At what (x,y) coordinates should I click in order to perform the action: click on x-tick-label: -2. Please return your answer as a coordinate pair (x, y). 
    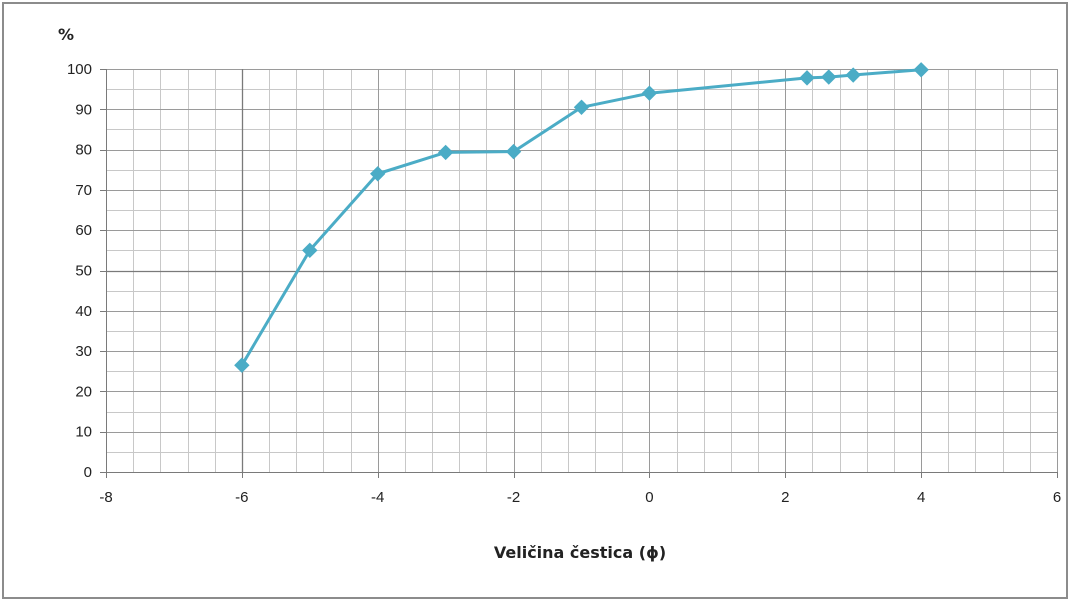
    Looking at the image, I should click on (513, 497).